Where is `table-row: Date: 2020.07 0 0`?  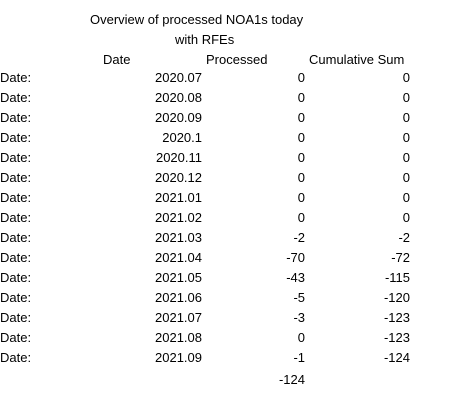 table-row: Date: 2020.07 0 0 is located at coordinates (235, 80).